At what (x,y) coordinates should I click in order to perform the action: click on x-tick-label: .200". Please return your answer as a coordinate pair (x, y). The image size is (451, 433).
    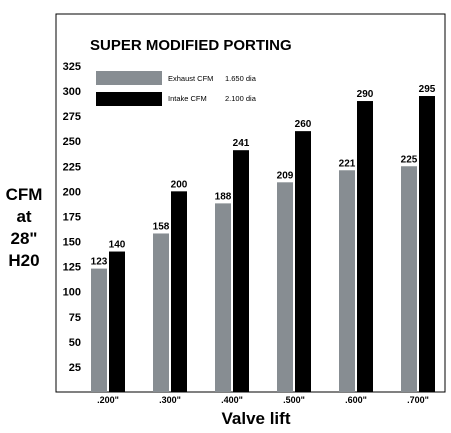
    Looking at the image, I should click on (108, 400).